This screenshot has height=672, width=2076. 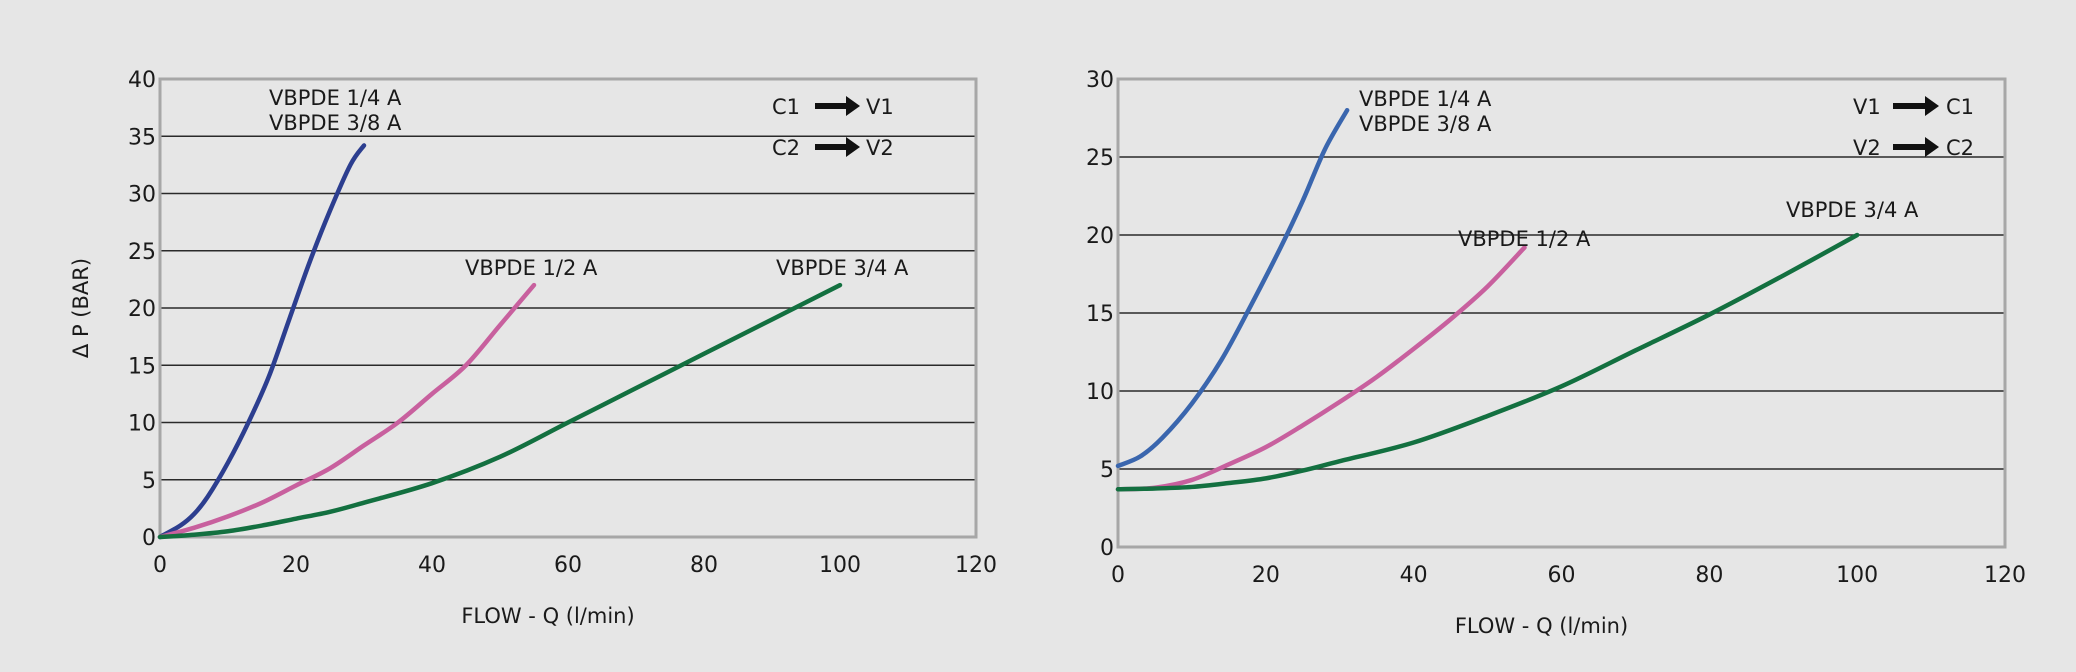 I want to click on flow-from-label: V1, so click(x=1867, y=107).